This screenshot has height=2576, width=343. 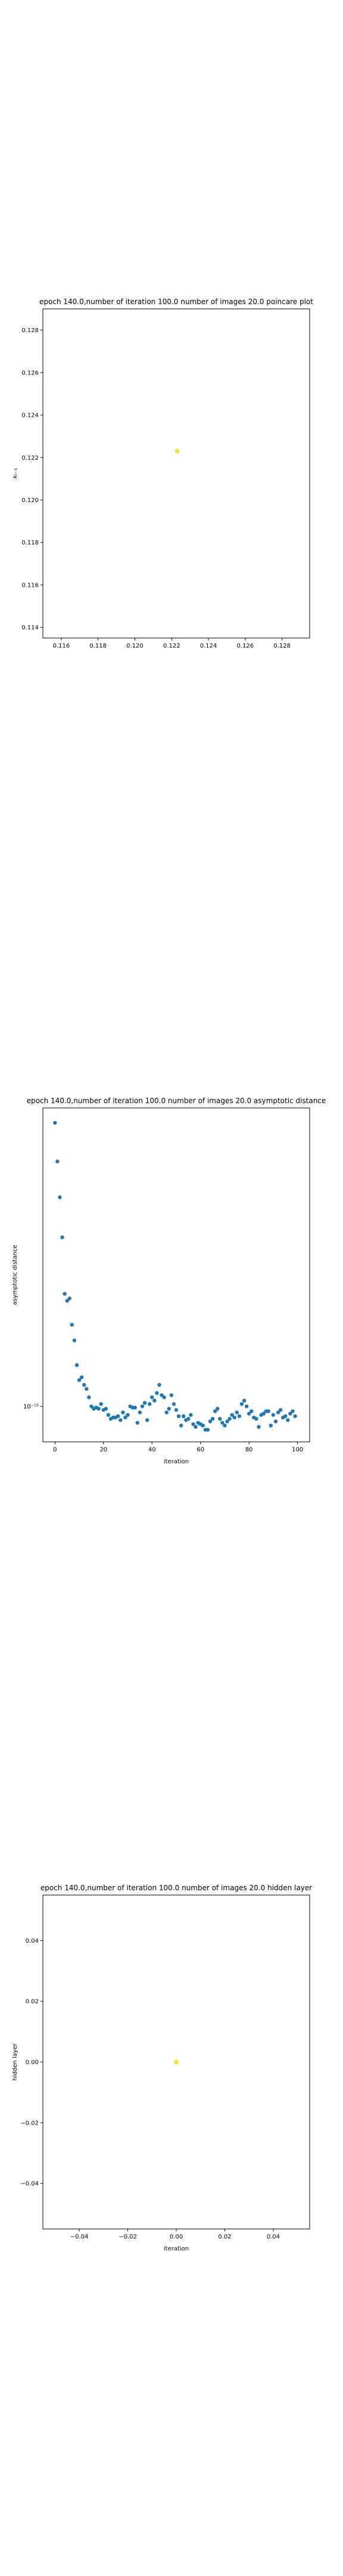 I want to click on x-tick-label: 0, so click(x=55, y=1450).